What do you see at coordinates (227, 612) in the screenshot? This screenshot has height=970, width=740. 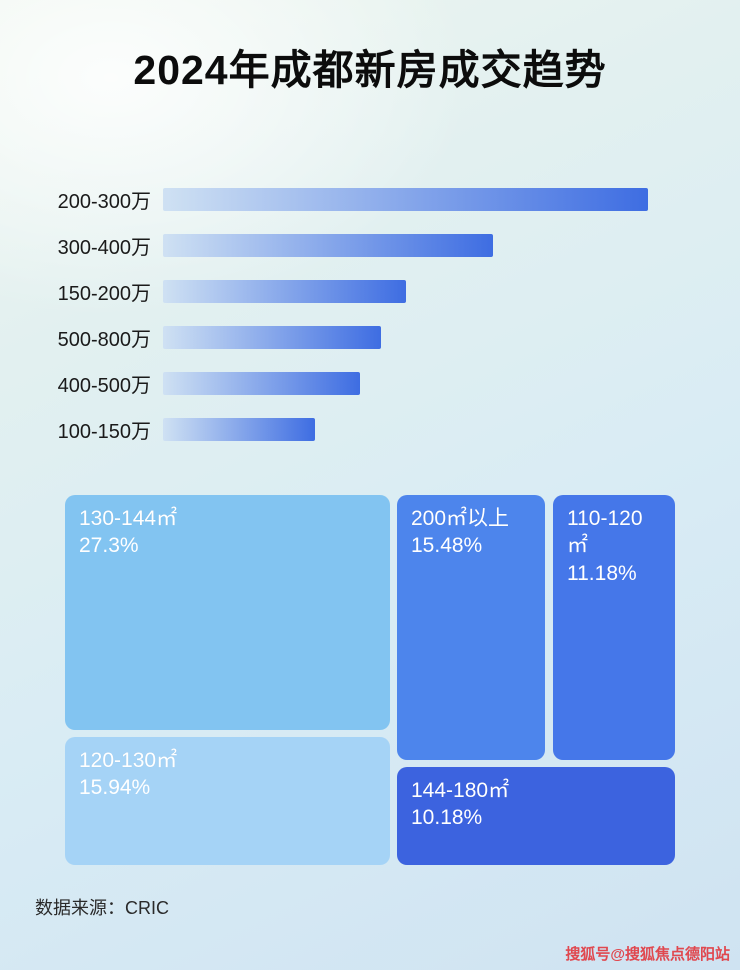 I see `treemap-block: 130-144㎡ 27.3%` at bounding box center [227, 612].